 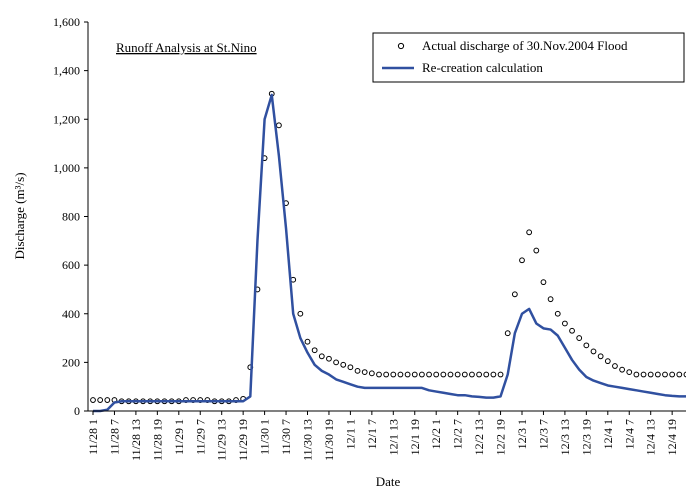 I want to click on x-tick-label: 12/1 19, so click(x=415, y=437).